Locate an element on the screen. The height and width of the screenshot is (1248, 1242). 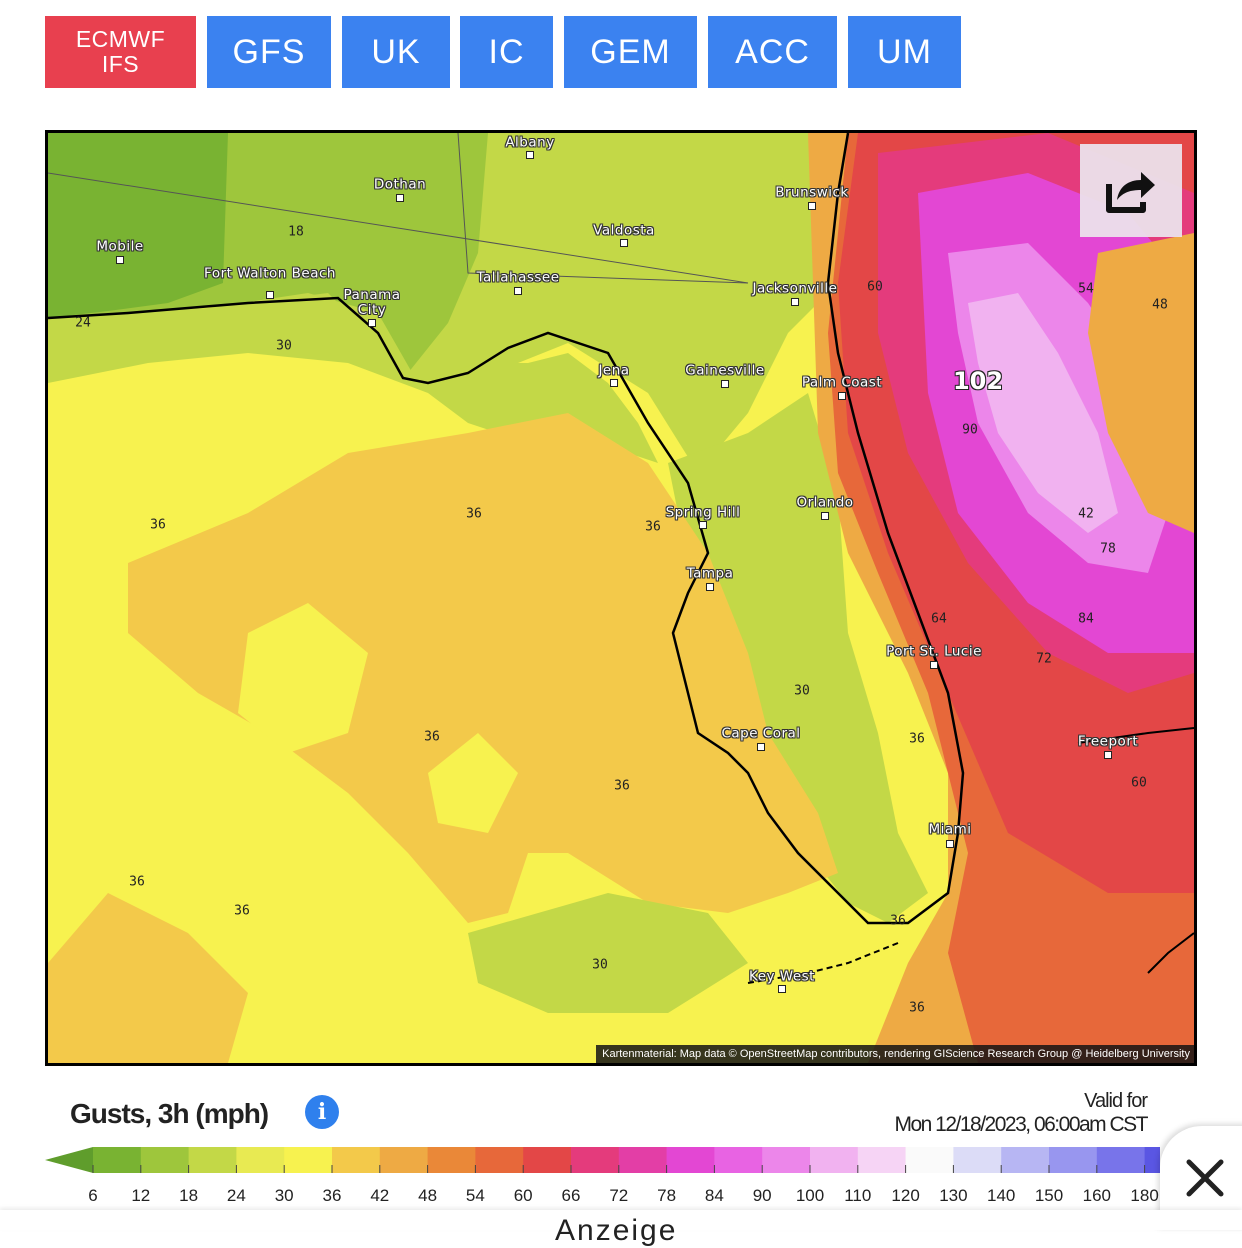
contour-label: 24 is located at coordinates (83, 323).